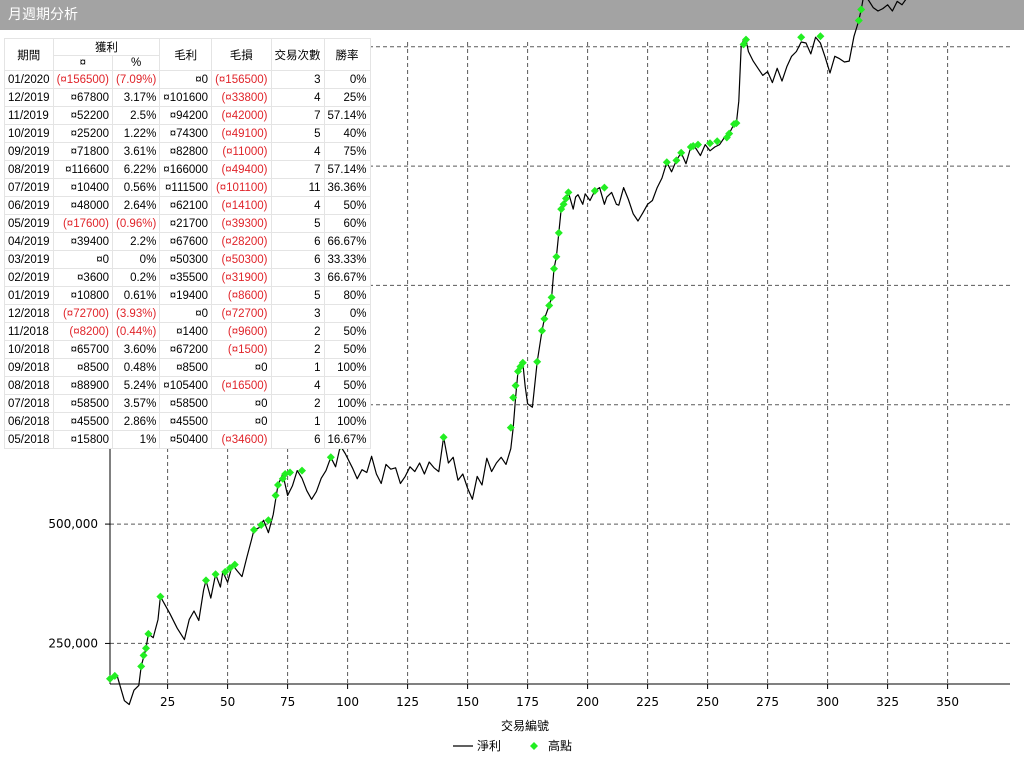 This screenshot has width=1024, height=768. What do you see at coordinates (187, 259) in the screenshot?
I see `table-row: 03/2019 ¤0 0% ¤50300 (¤50300) 6 33.33%` at bounding box center [187, 259].